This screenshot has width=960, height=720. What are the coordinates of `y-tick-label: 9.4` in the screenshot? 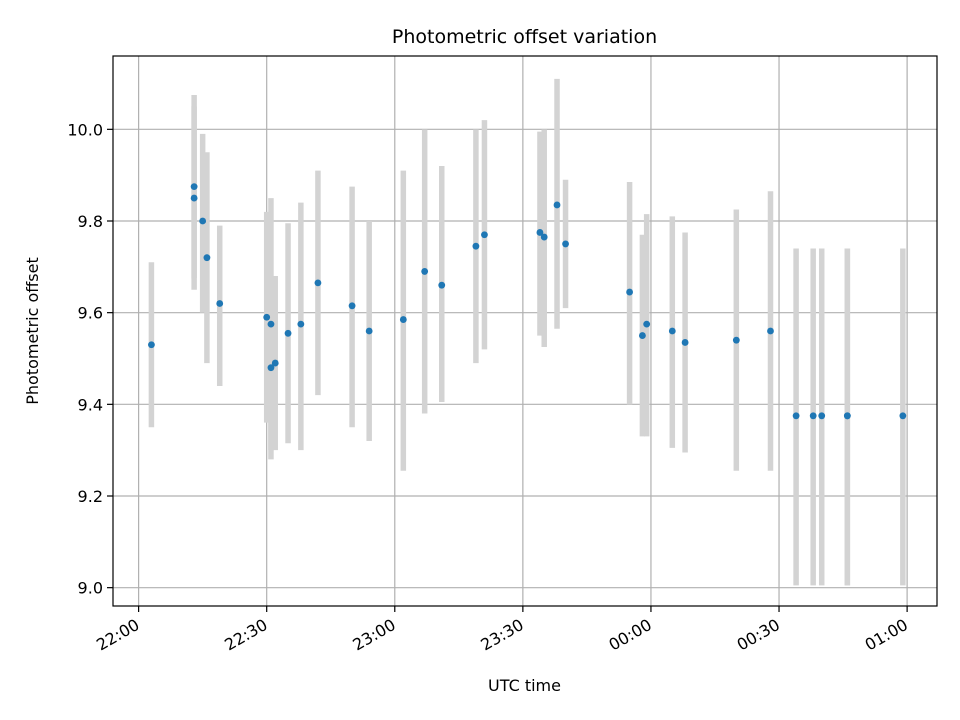 It's located at (90, 404).